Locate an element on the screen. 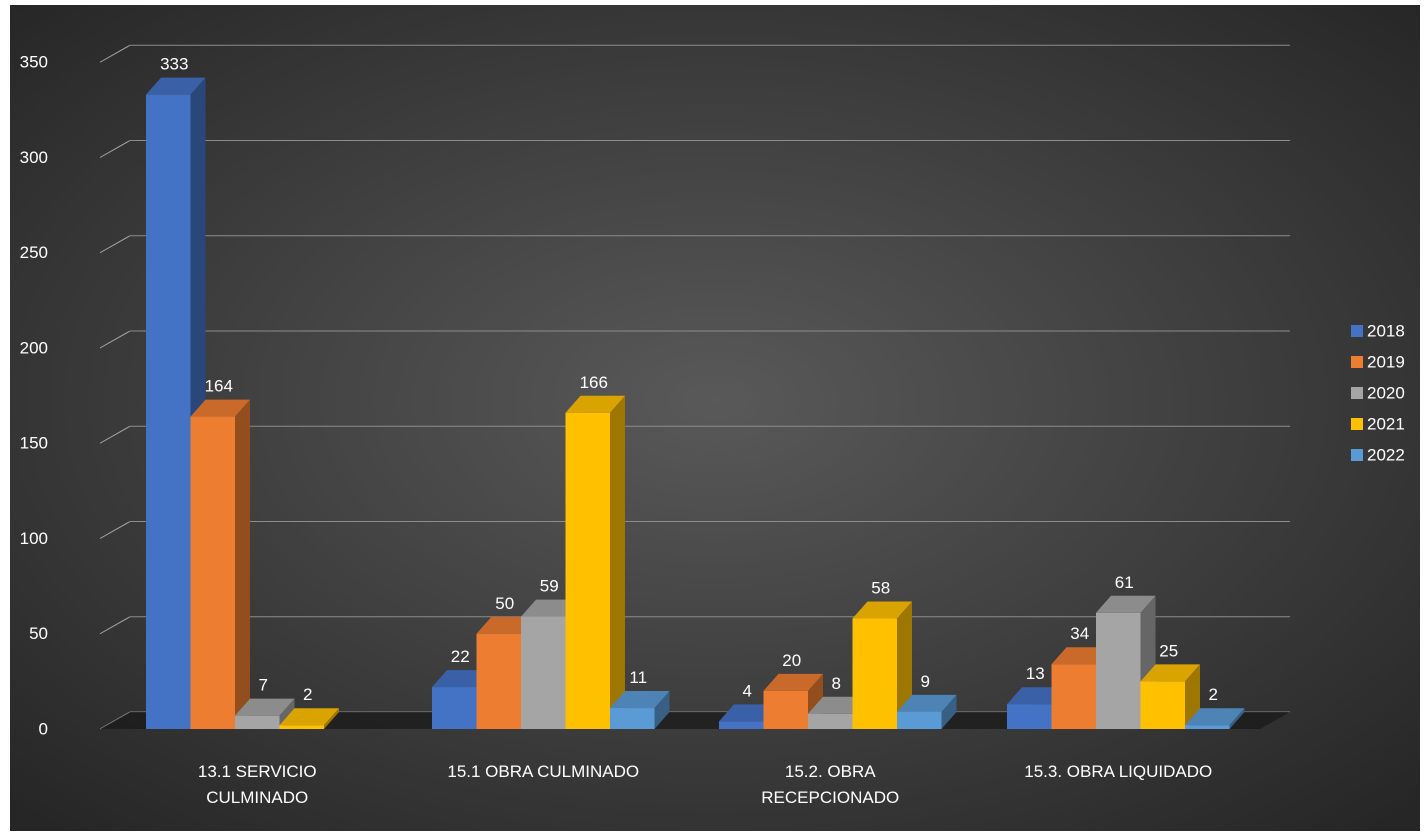 The image size is (1424, 834). legend-label: 2019 is located at coordinates (1386, 361).